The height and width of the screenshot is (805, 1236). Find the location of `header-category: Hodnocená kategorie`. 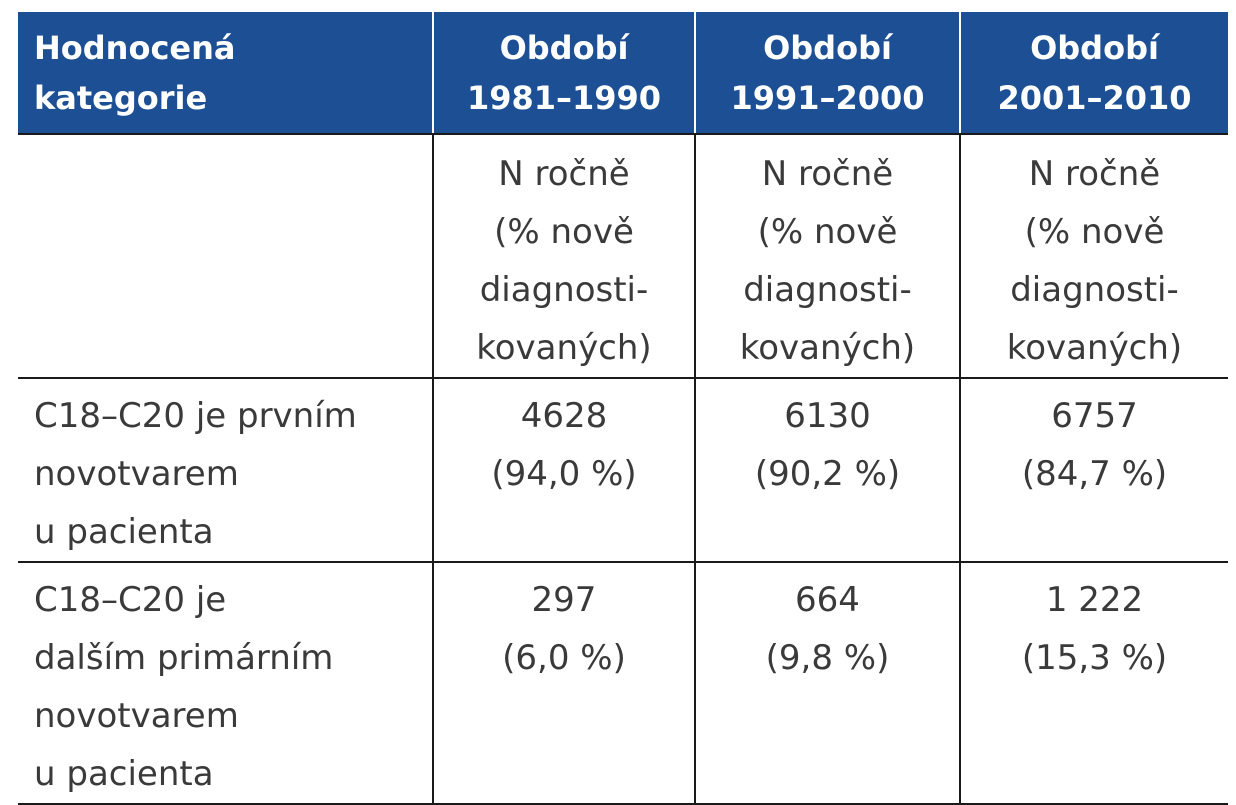

header-category: Hodnocená kategorie is located at coordinates (225, 73).